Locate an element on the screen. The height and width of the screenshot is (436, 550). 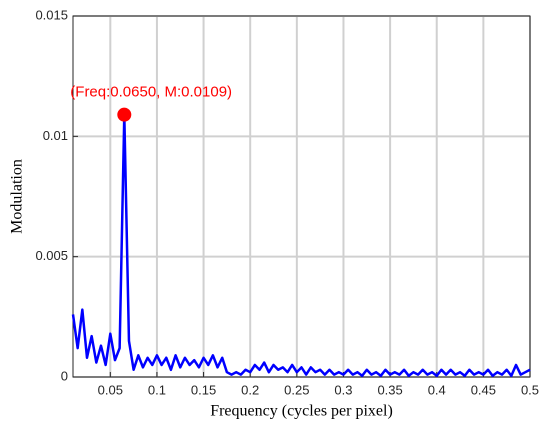
x-tick-label: 0.1 is located at coordinates (157, 389).